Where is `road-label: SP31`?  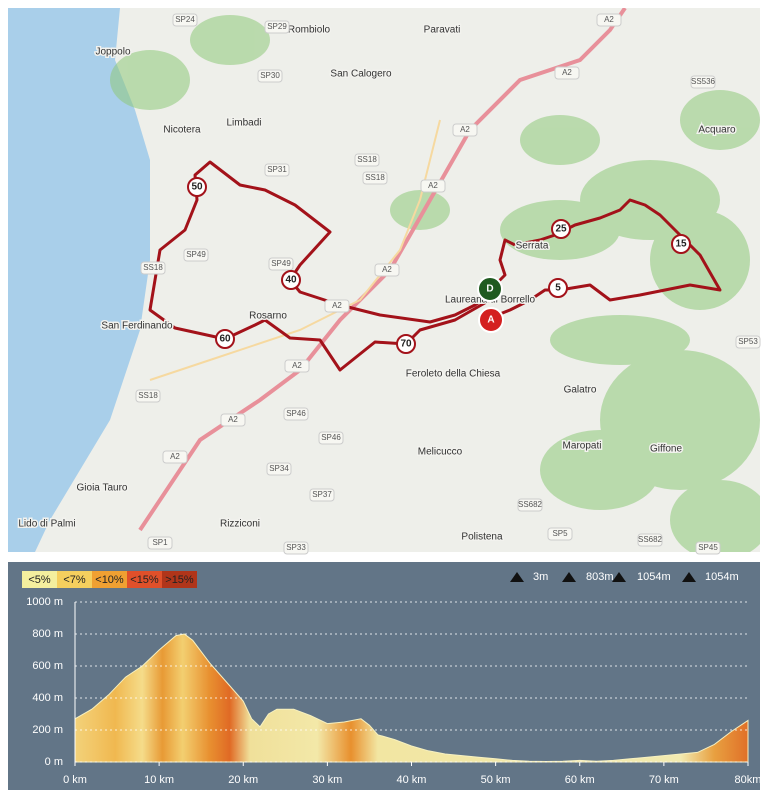
road-label: SP31 is located at coordinates (277, 169).